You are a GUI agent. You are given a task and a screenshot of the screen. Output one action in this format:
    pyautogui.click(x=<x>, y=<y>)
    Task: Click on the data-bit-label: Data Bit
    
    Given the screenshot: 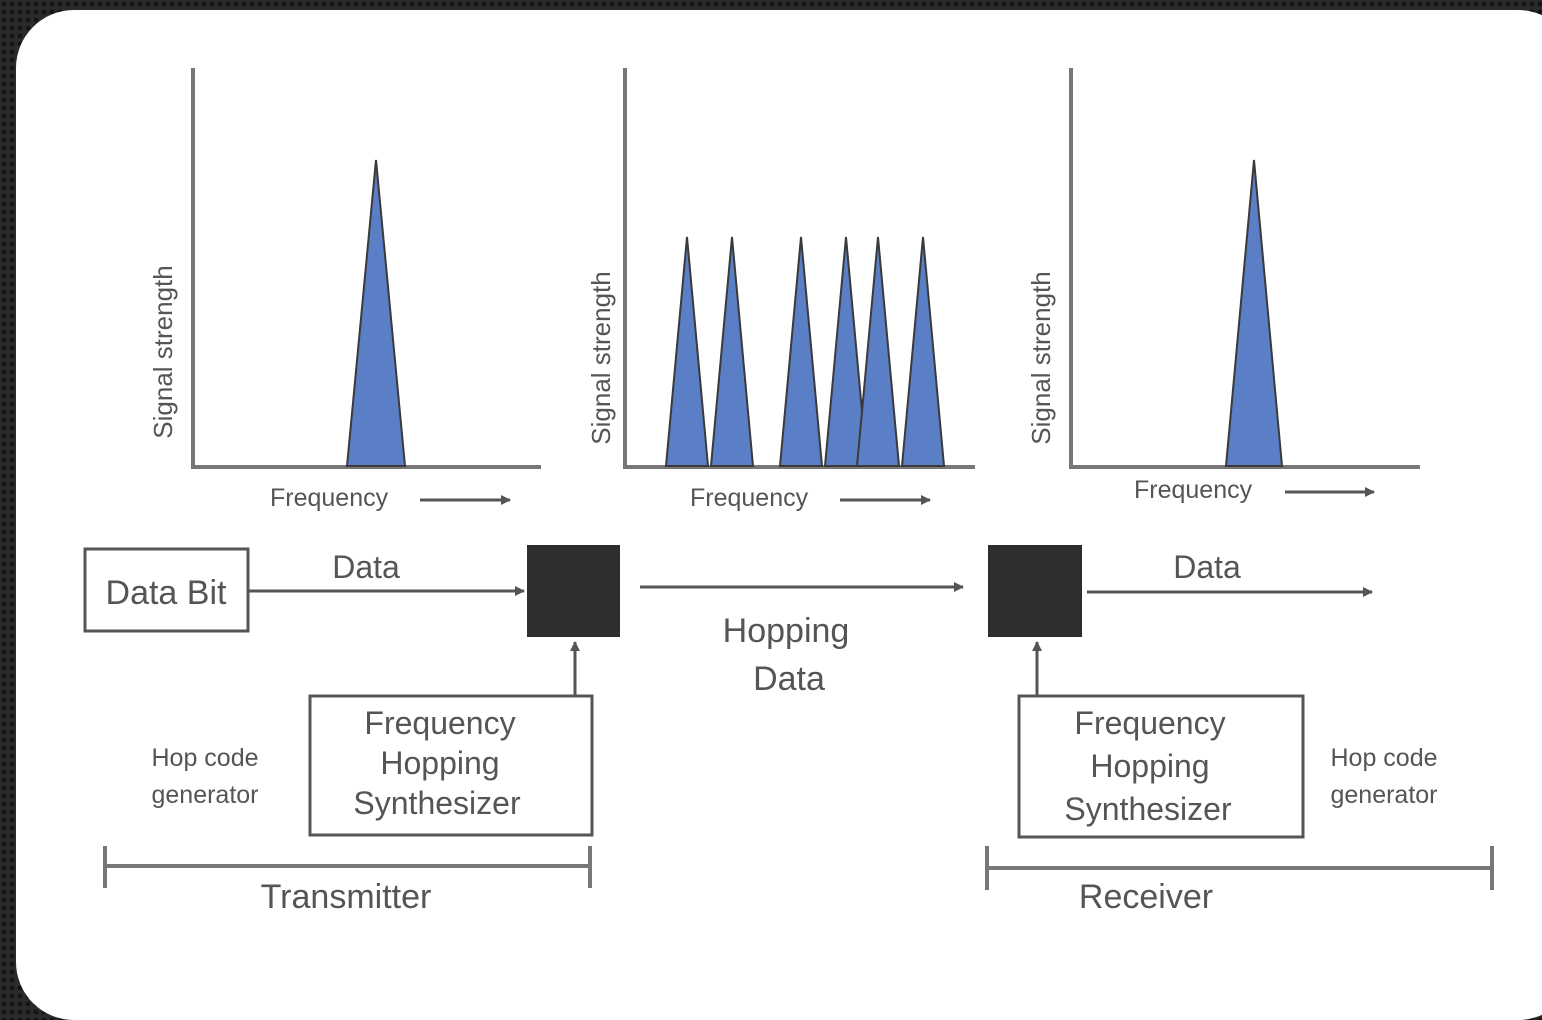 What is the action you would take?
    pyautogui.click(x=166, y=593)
    